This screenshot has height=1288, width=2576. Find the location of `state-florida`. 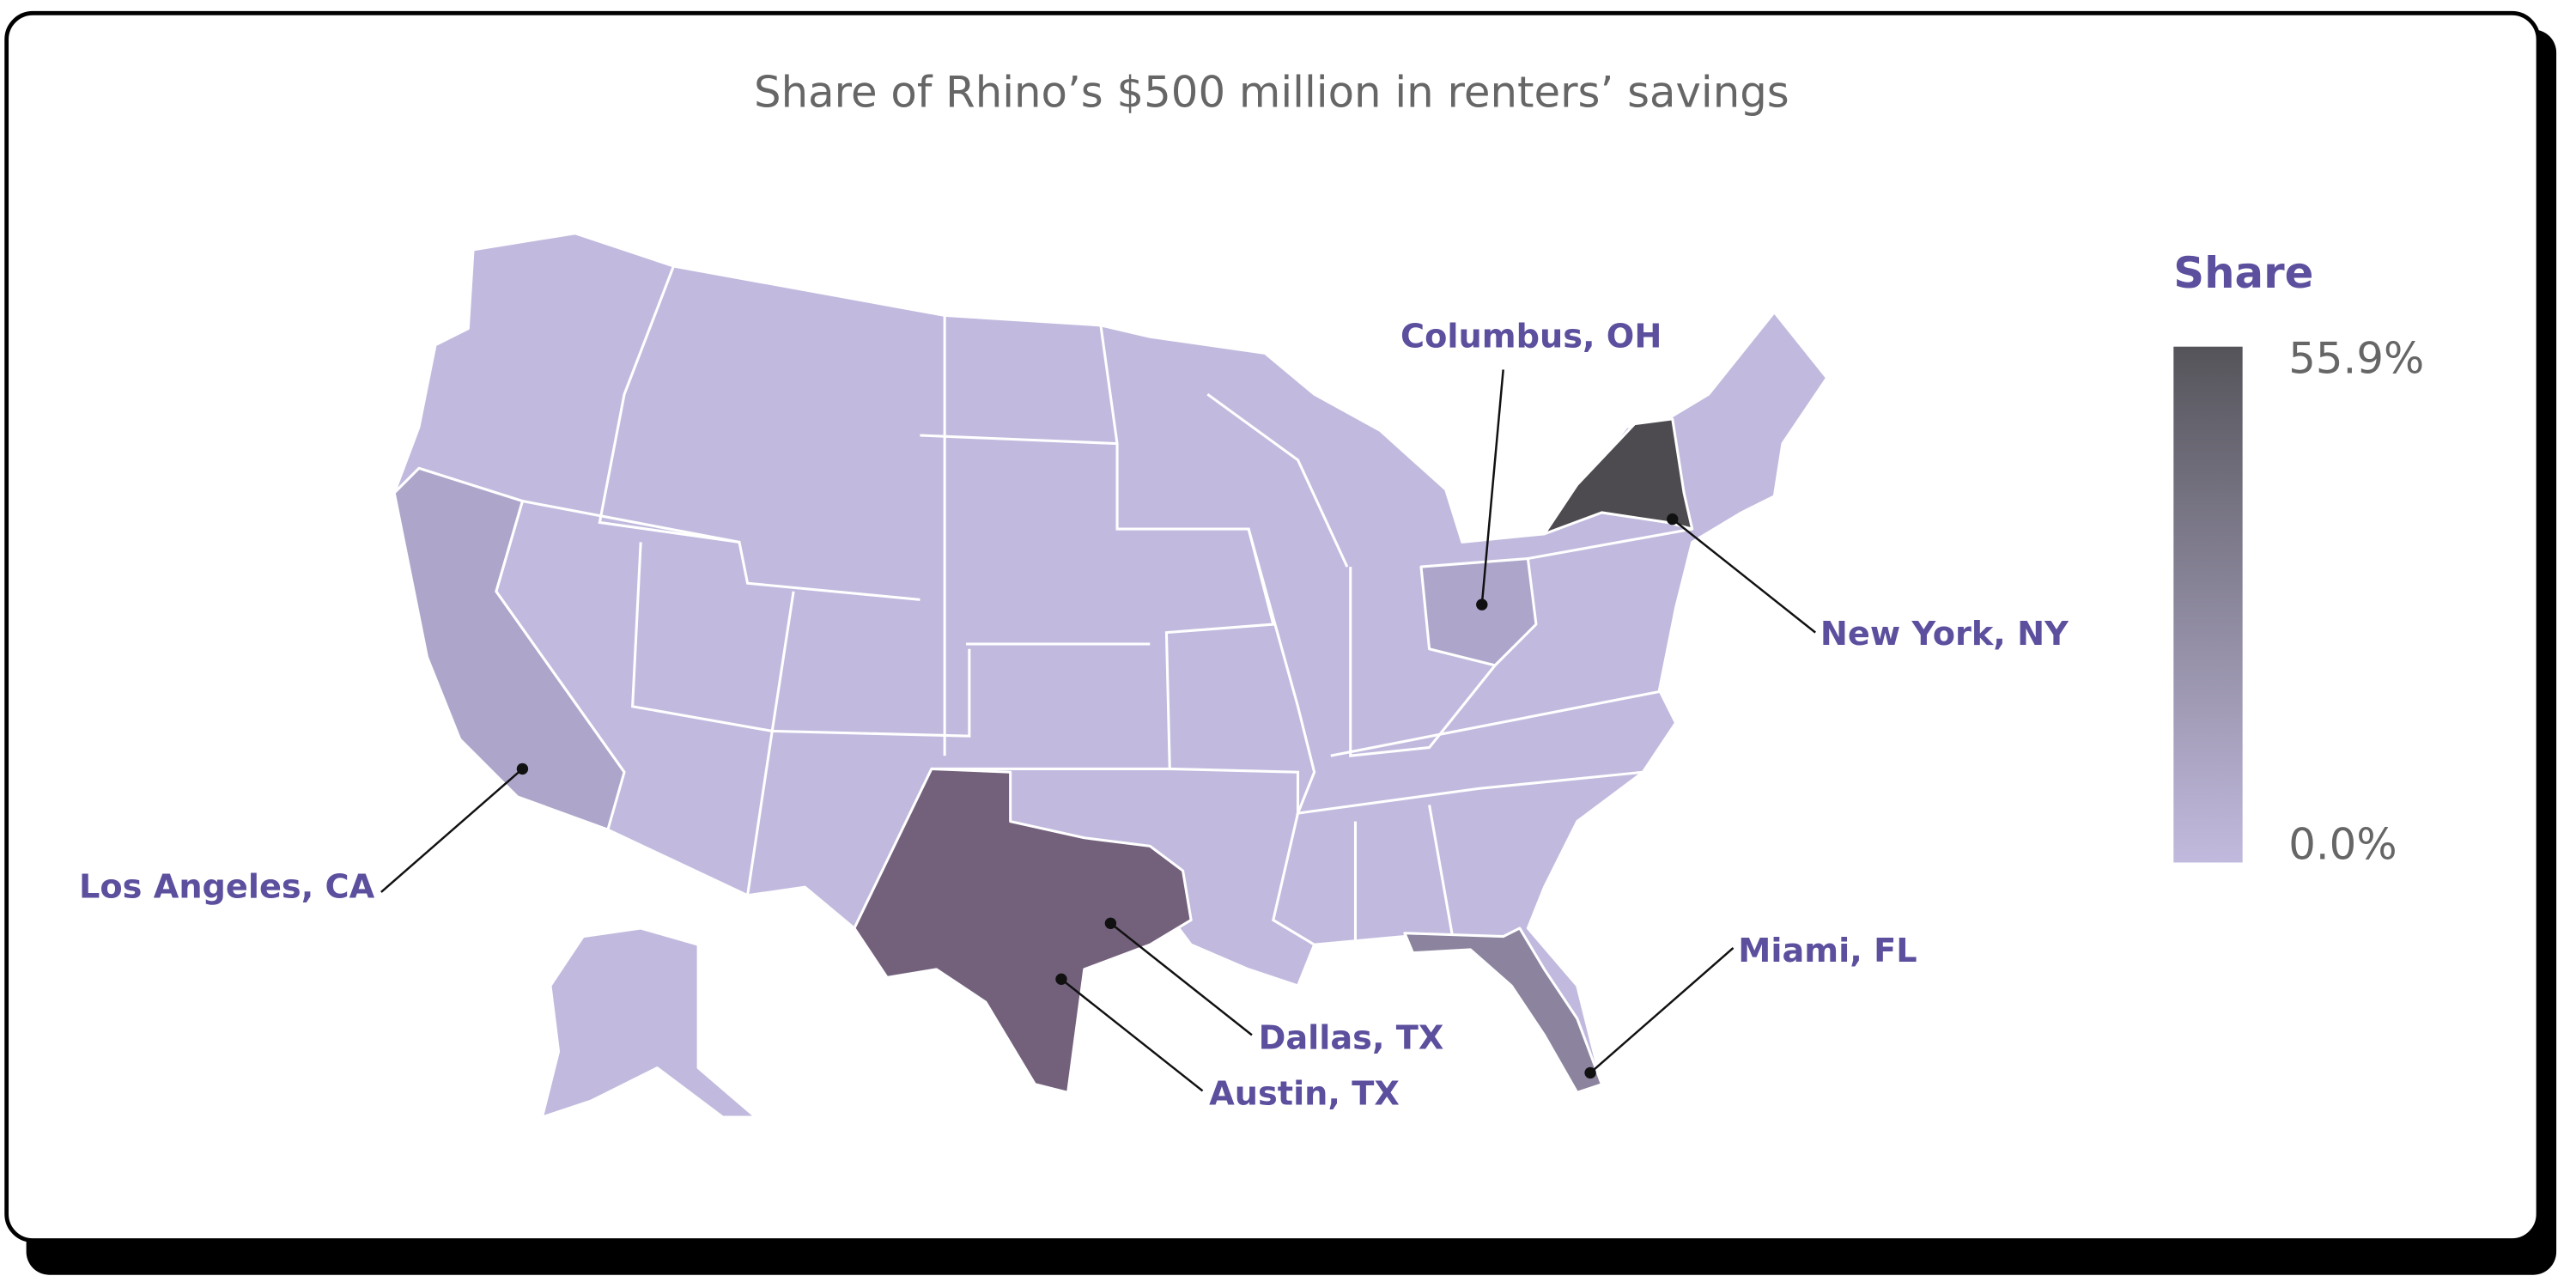

state-florida is located at coordinates (1503, 1010).